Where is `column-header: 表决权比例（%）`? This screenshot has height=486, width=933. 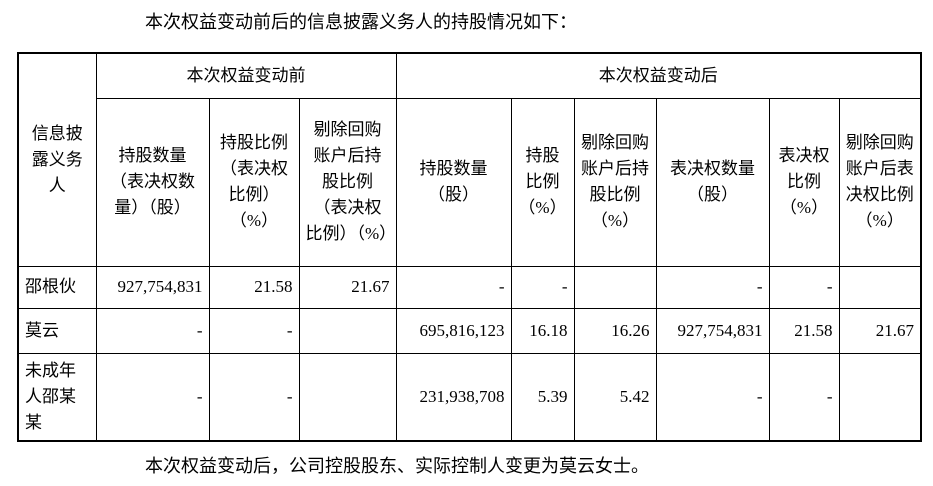
column-header: 表决权比例（%） is located at coordinates (804, 182).